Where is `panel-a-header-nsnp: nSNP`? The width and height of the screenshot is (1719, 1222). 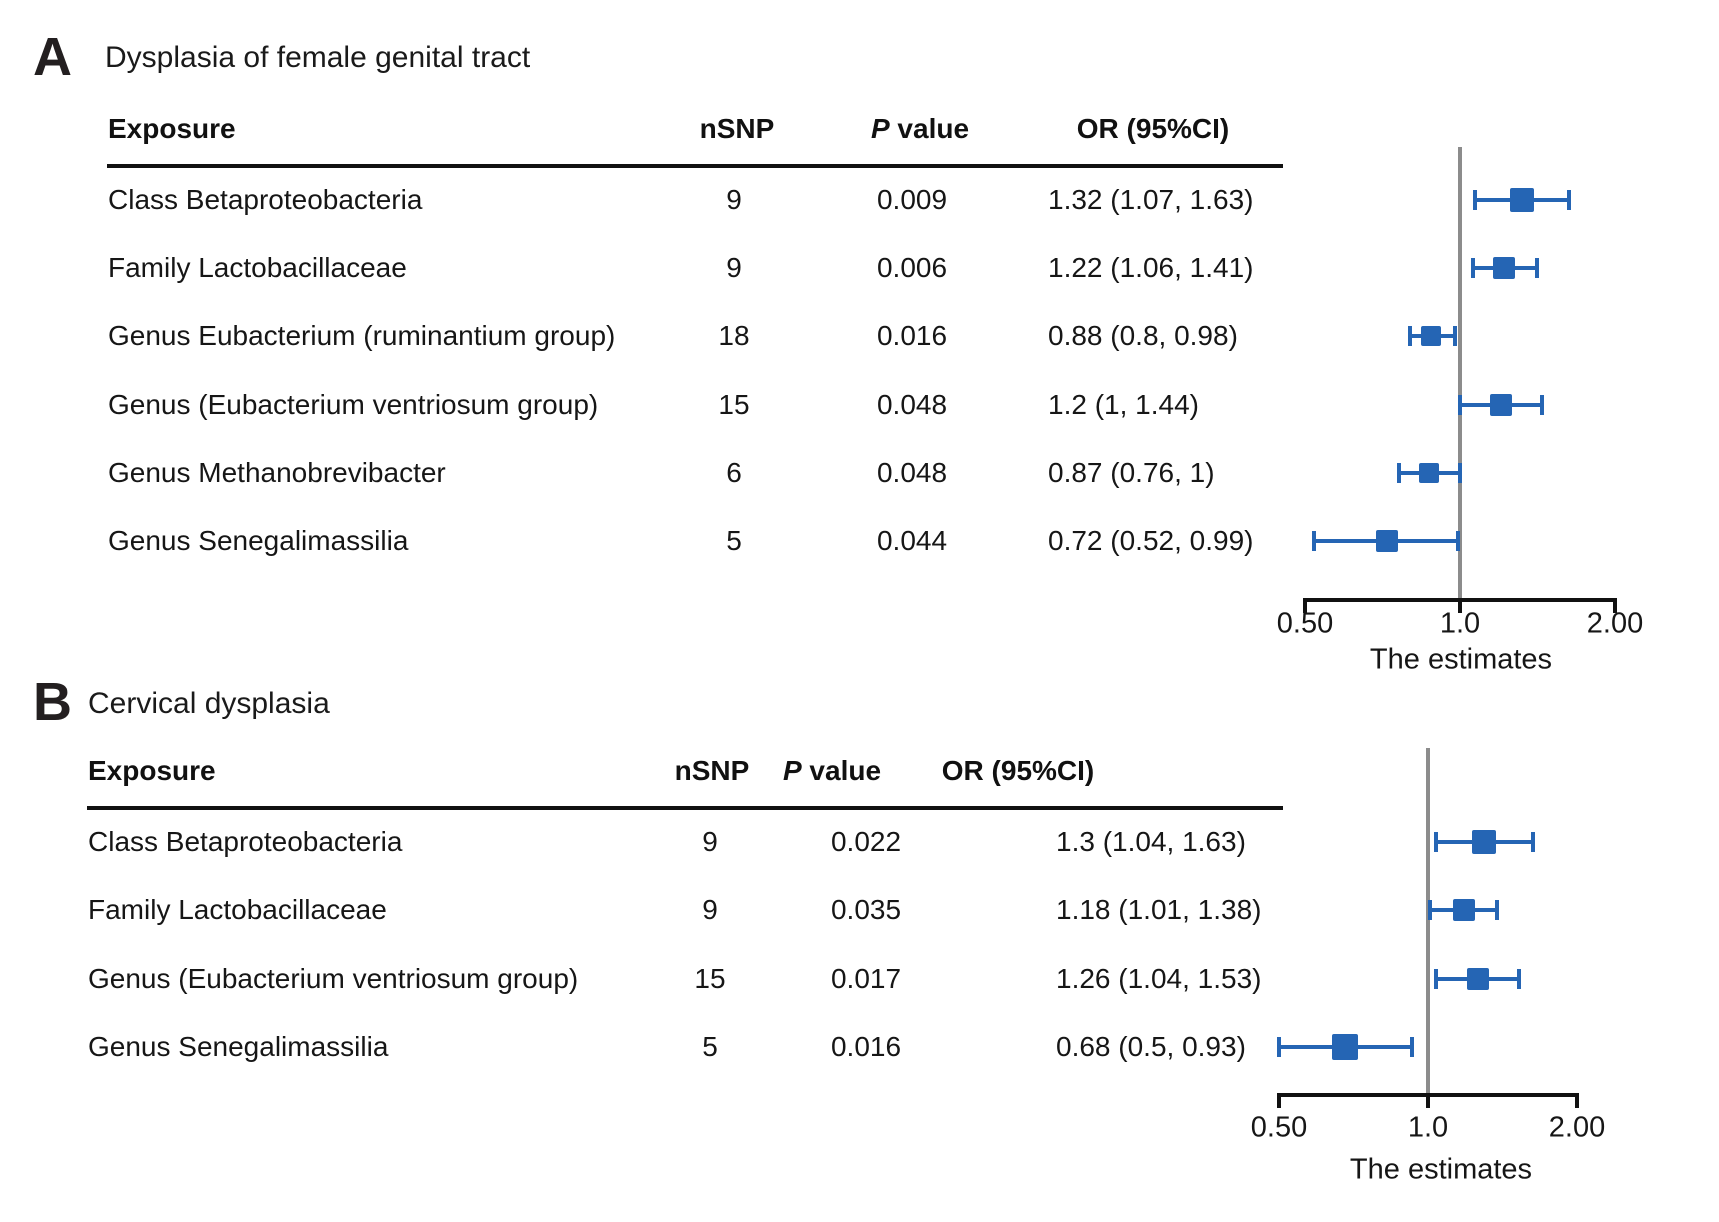 panel-a-header-nsnp: nSNP is located at coordinates (737, 128).